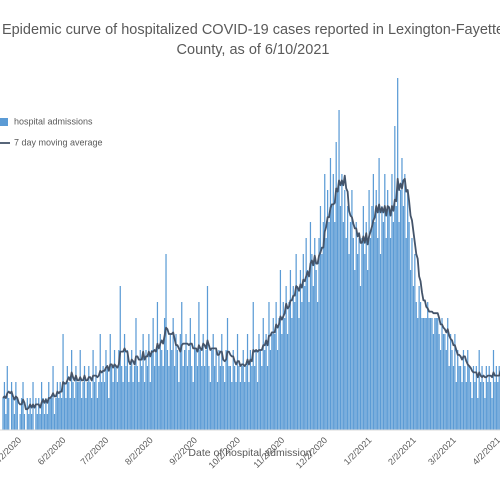  I want to click on legend-label: hospital admissions, so click(53, 121).